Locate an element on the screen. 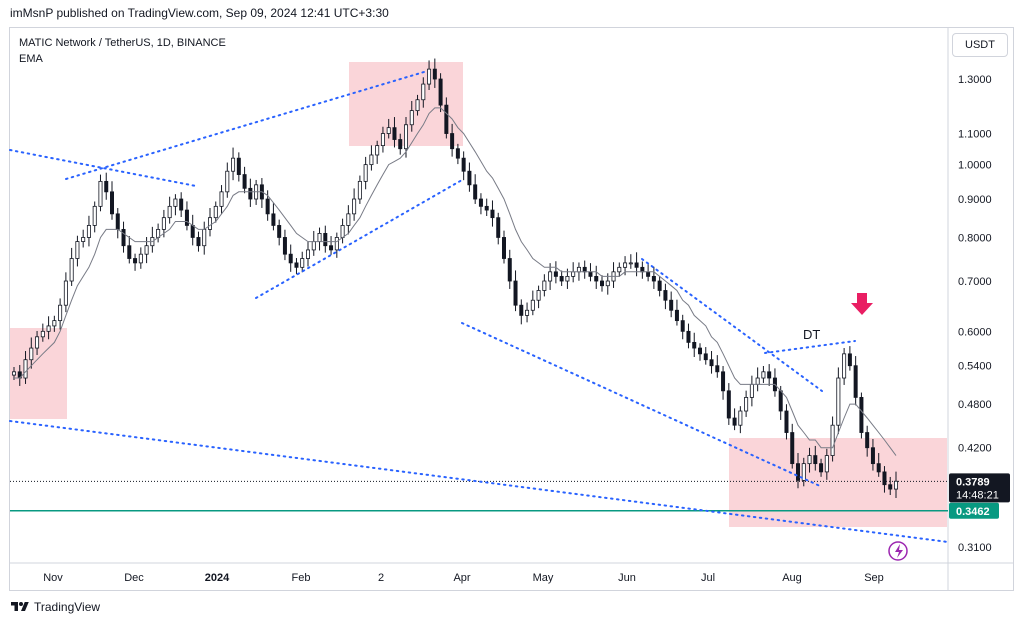 This screenshot has height=627, width=1024. x-tick-label: Nov is located at coordinates (53, 578).